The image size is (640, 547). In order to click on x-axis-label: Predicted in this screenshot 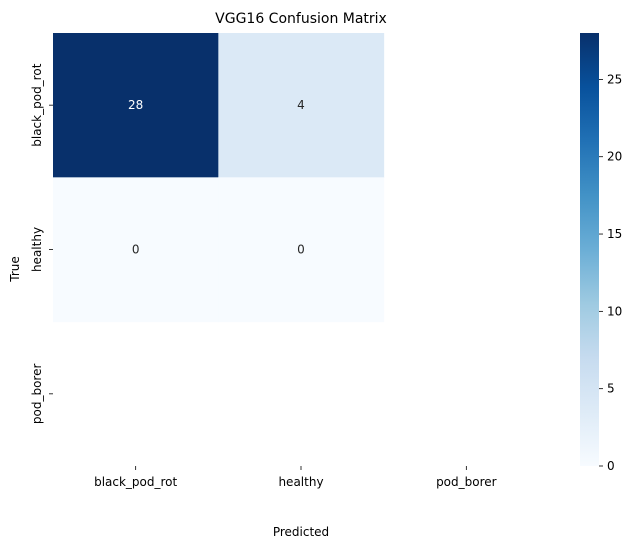, I will do `click(301, 532)`.